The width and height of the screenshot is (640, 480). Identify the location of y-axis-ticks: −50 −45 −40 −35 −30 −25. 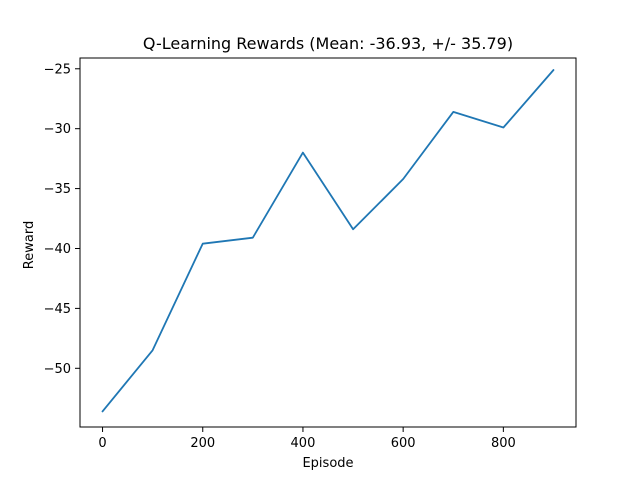
(62, 219).